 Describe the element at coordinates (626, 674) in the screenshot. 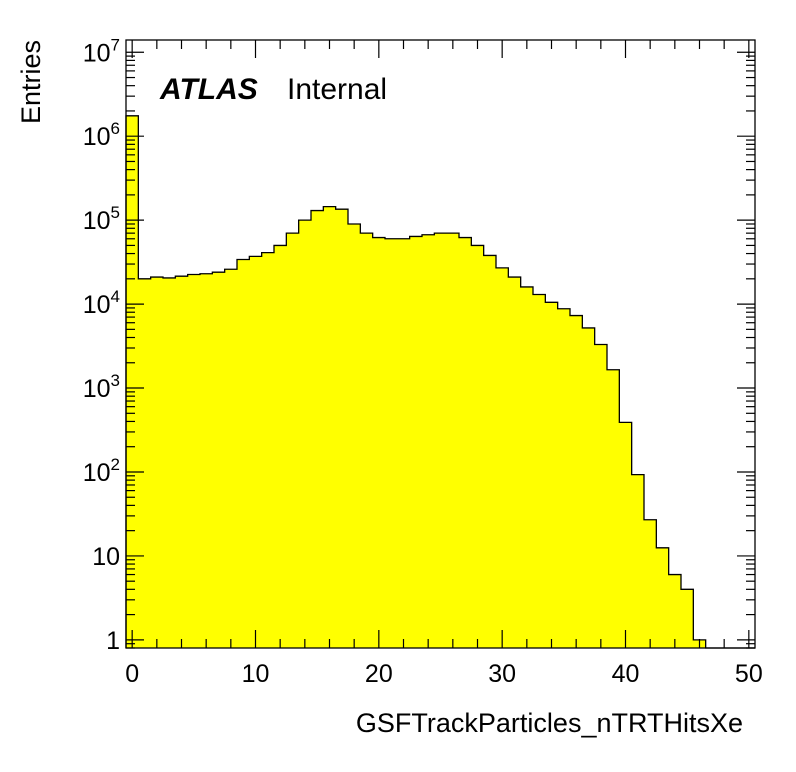

I see `x-tick-label: 40` at that location.